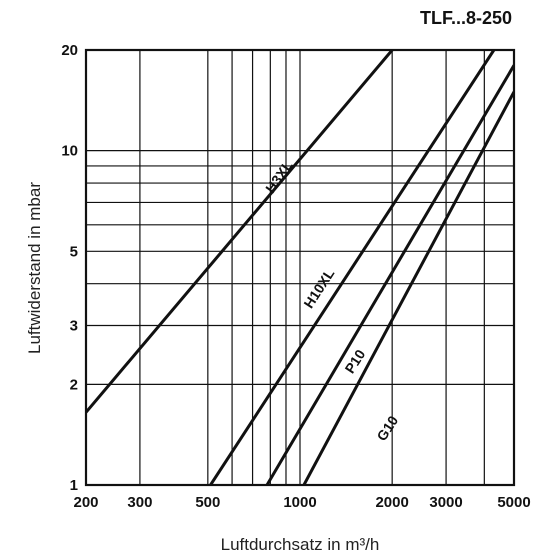 The image size is (540, 560). Describe the element at coordinates (34, 268) in the screenshot. I see `y-axis-label: Luftwiderstand in mbar` at that location.